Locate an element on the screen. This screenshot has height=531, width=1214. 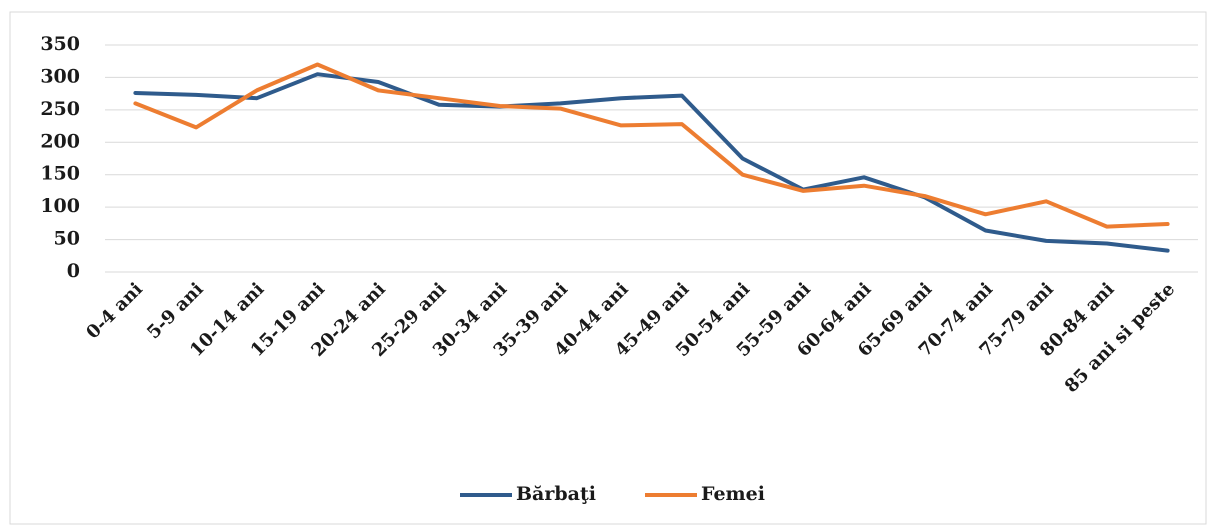
y-tick-label: 100 is located at coordinates (60, 206).